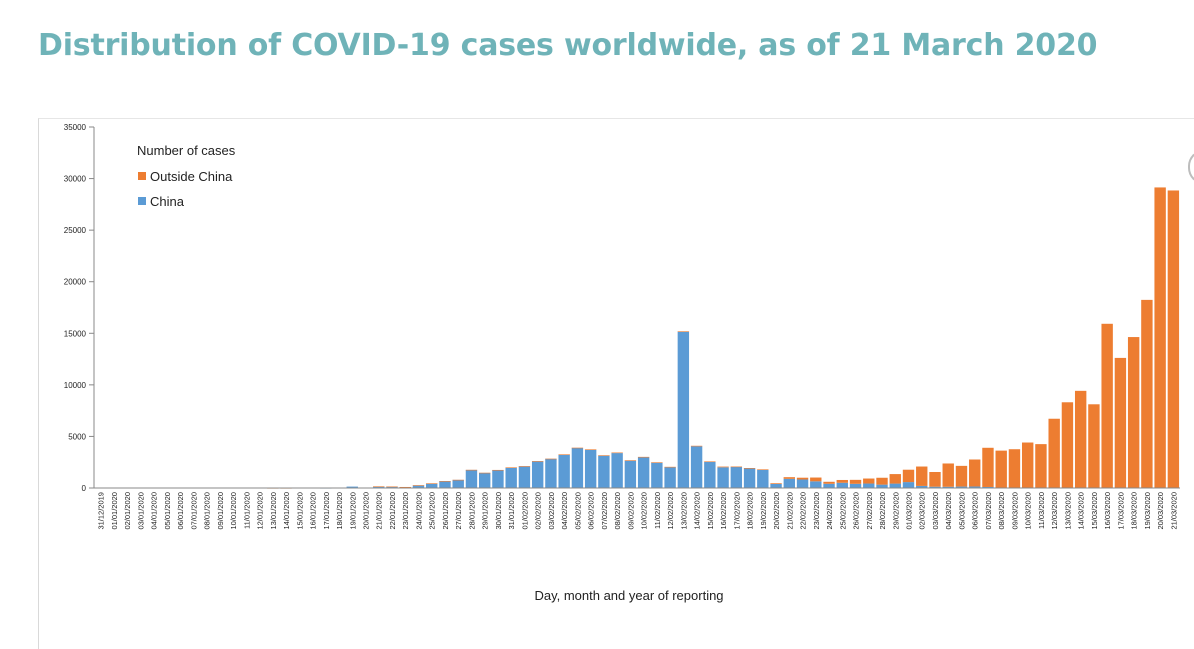 This screenshot has height=649, width=1194. I want to click on x-tick-label: 05/02/2020, so click(577, 511).